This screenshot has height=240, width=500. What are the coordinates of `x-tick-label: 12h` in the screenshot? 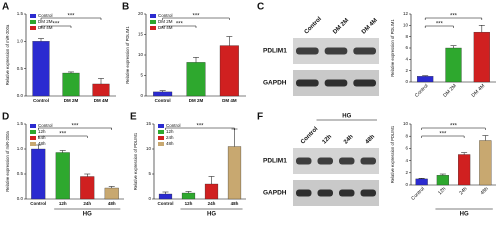 It's located at (442, 191).